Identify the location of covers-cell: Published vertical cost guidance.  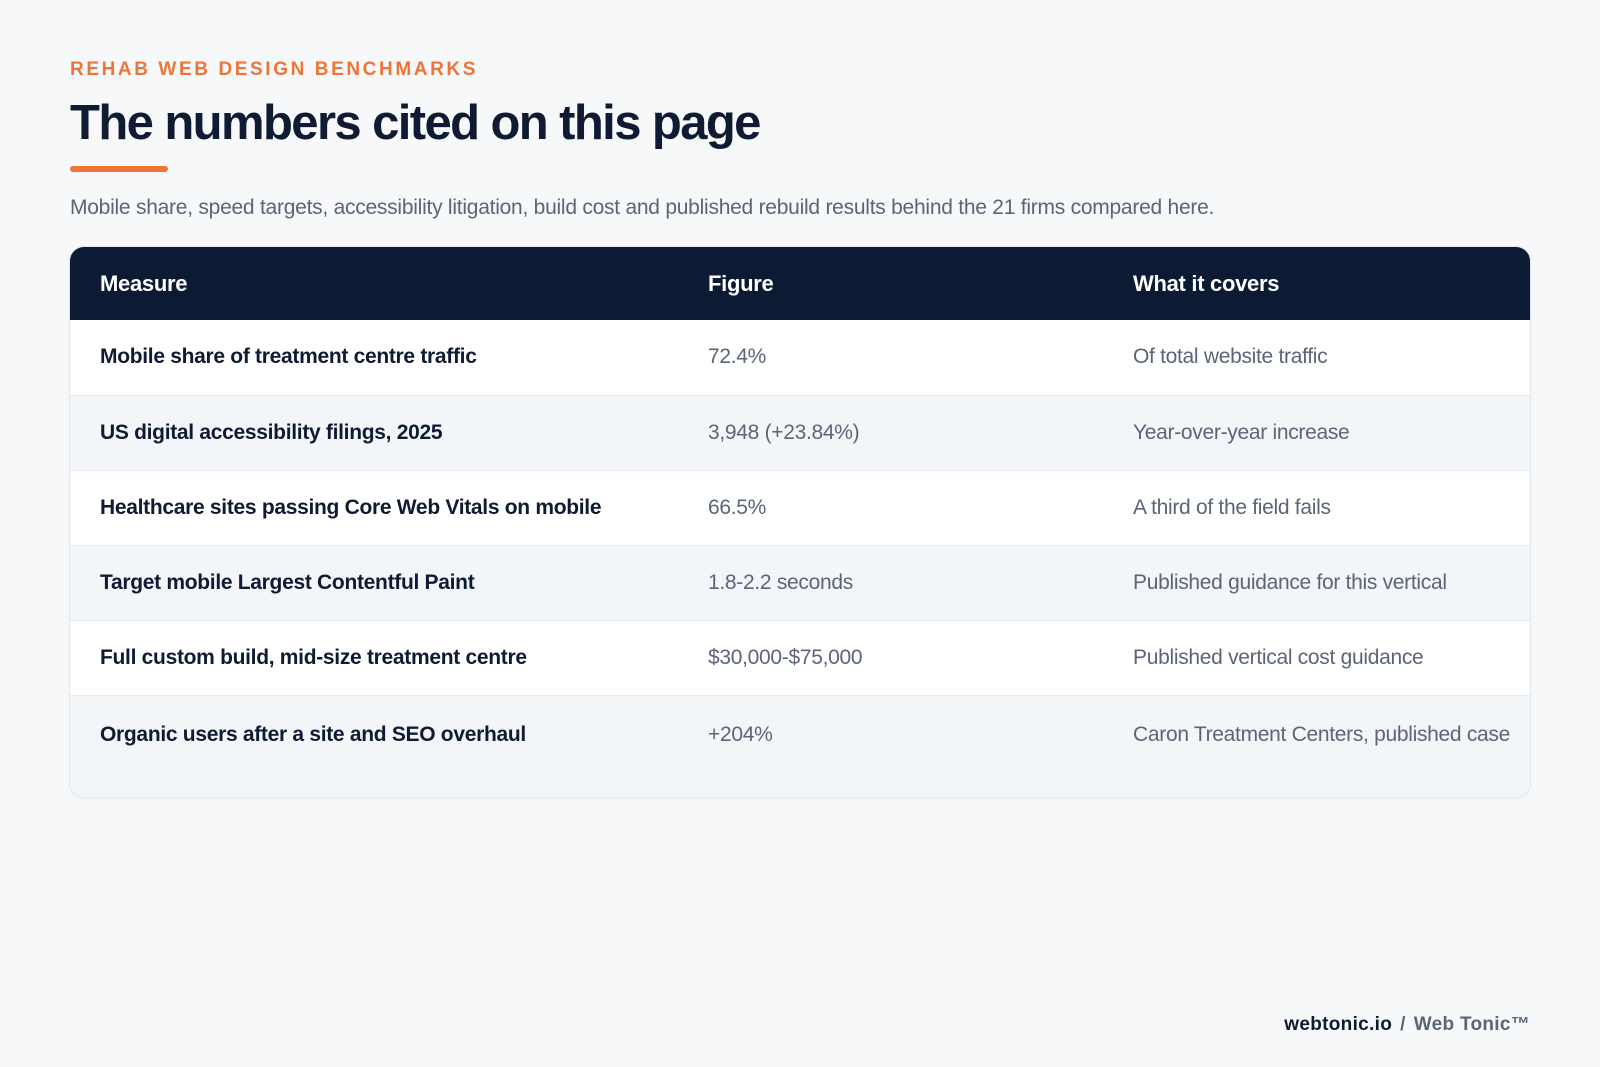
(1278, 657).